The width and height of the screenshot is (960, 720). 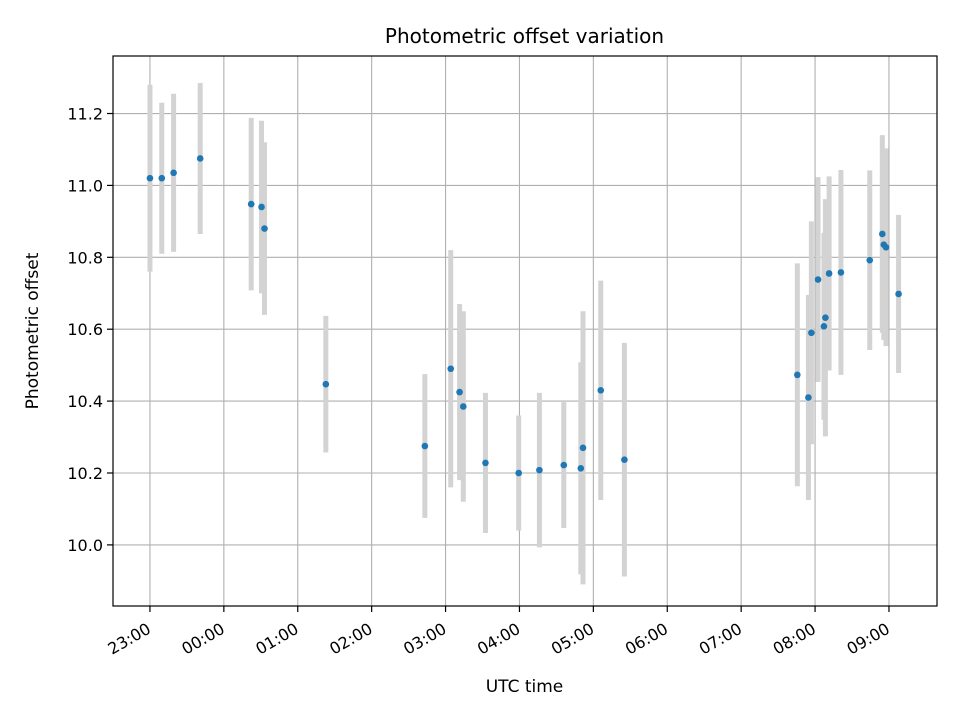 I want to click on y-tick-label: 10.6, so click(x=85, y=329).